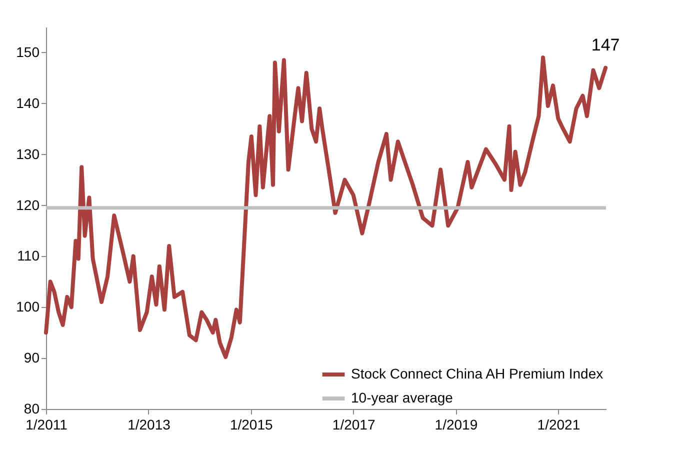  What do you see at coordinates (28, 306) in the screenshot?
I see `y-tick-label: 100` at bounding box center [28, 306].